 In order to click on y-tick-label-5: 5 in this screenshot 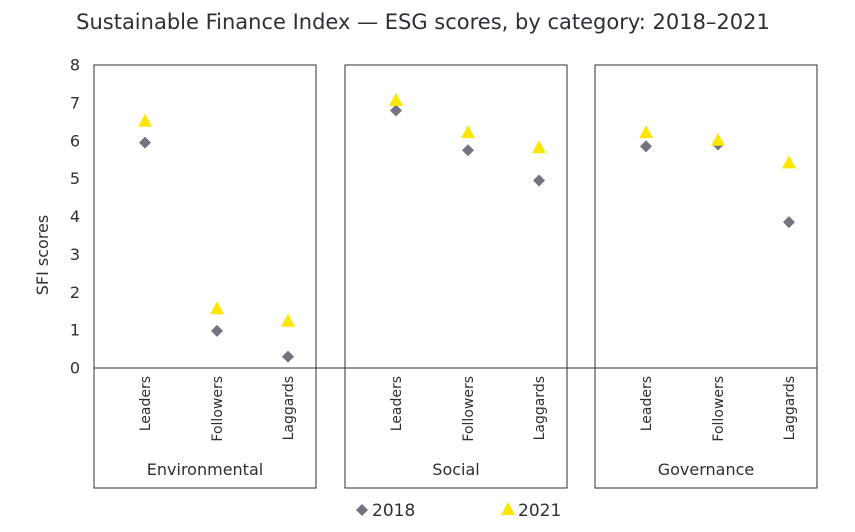, I will do `click(75, 178)`.